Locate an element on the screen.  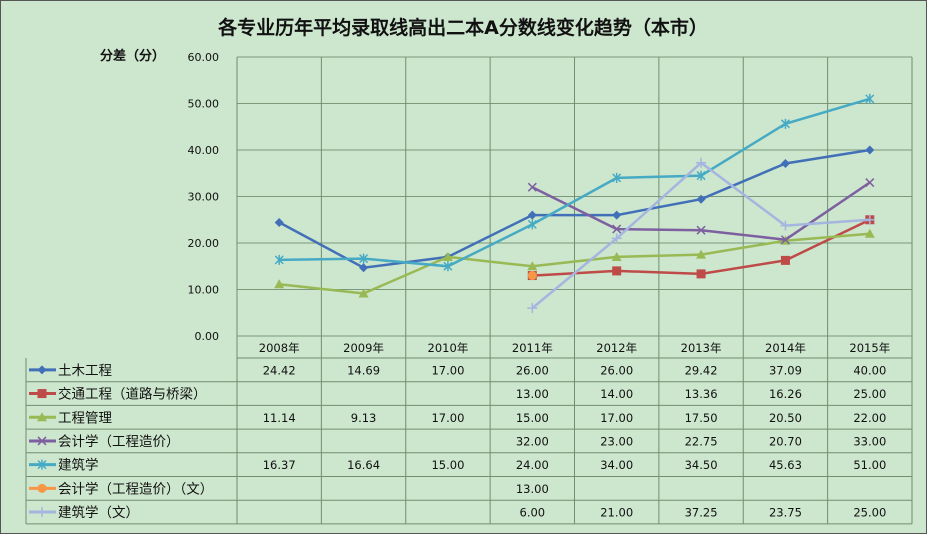
data-table-cell: 23.00 is located at coordinates (616, 441).